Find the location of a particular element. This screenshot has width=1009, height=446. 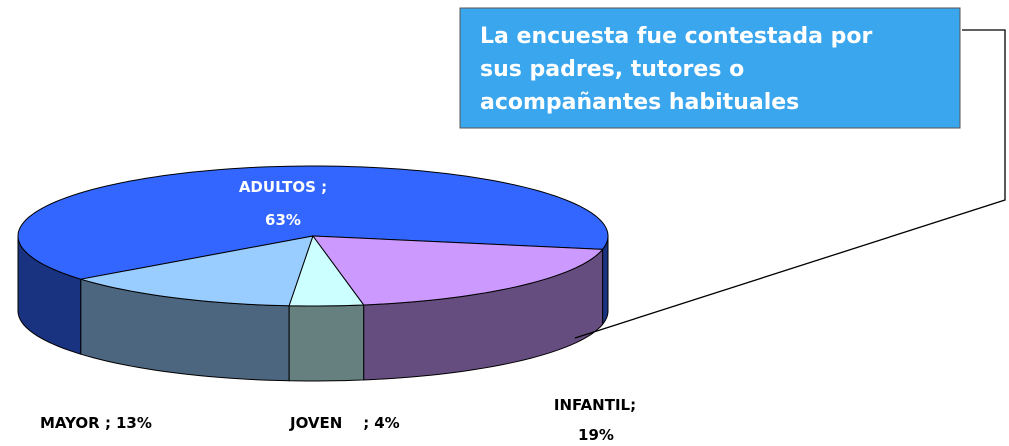

annotation-line: sus padres, tutores o is located at coordinates (612, 69).